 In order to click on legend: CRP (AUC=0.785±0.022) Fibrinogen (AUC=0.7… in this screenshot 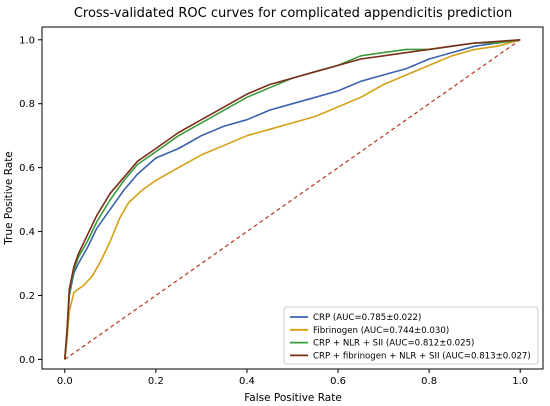, I will do `click(411, 335)`.